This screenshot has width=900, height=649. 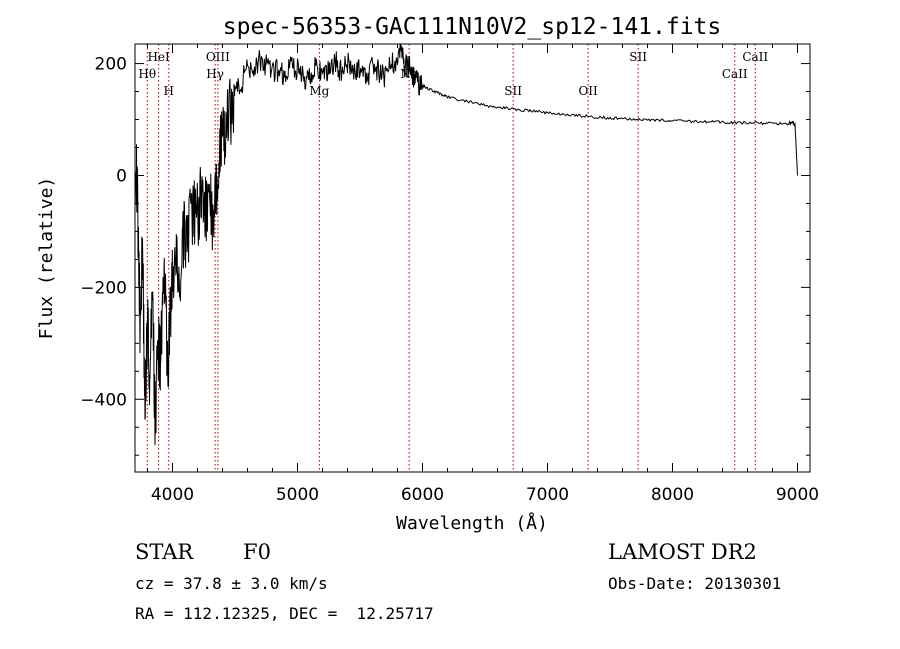 I want to click on coordinates-readout: RA = 112.12325, DEC = 12.25717, so click(x=284, y=613).